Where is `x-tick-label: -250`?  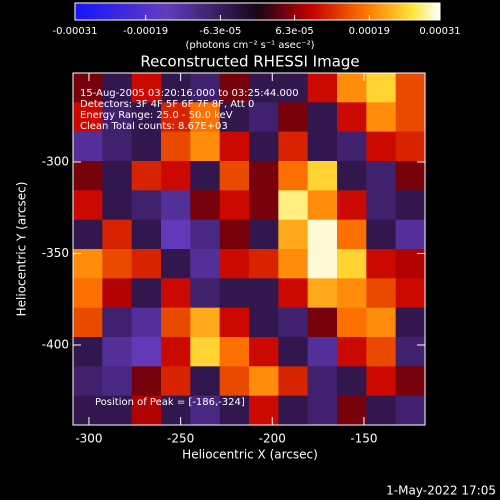
x-tick-label: -250 is located at coordinates (180, 439).